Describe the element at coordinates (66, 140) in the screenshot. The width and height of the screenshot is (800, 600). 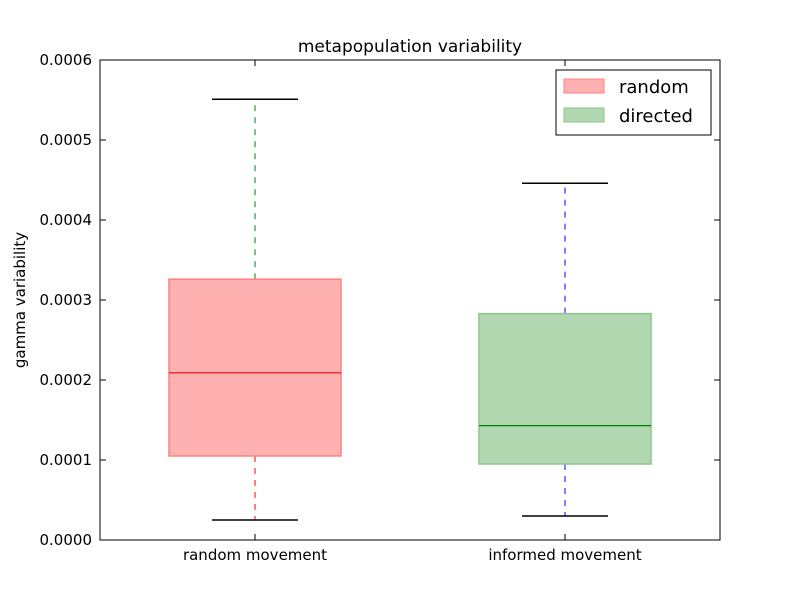
I see `y-tick-label: 0.0005` at that location.